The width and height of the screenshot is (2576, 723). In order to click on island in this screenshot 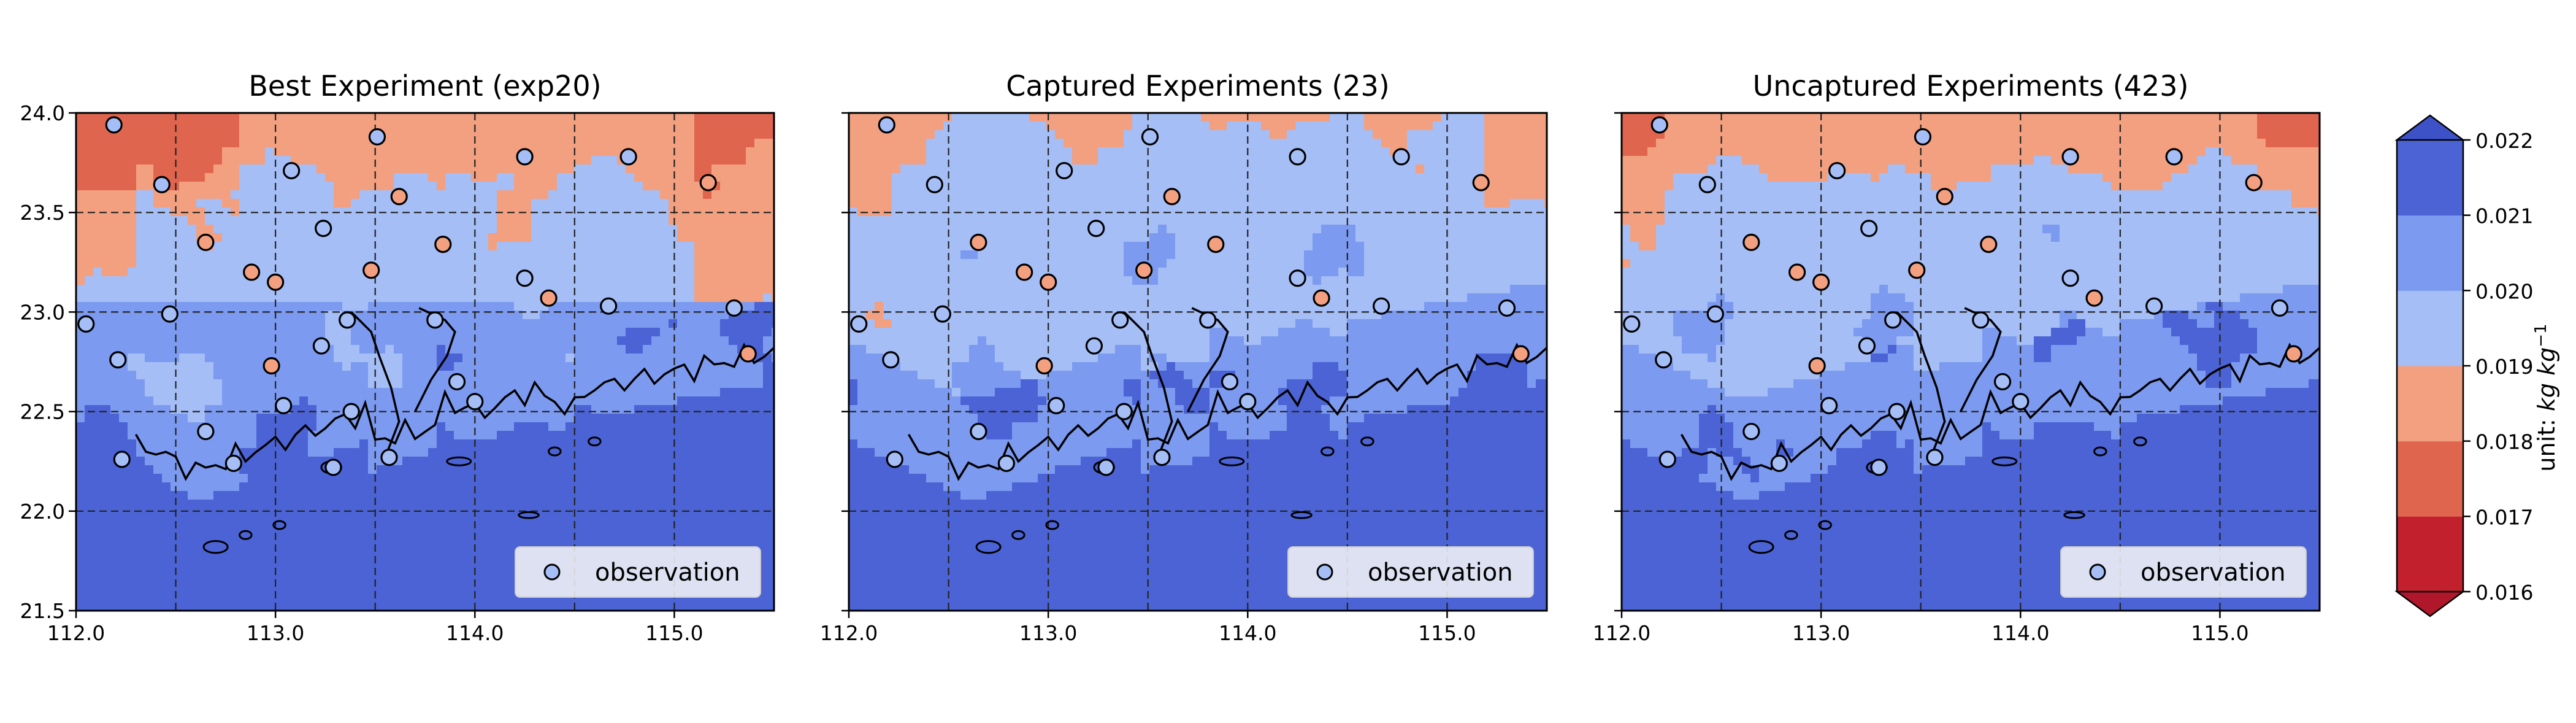, I will do `click(215, 546)`.